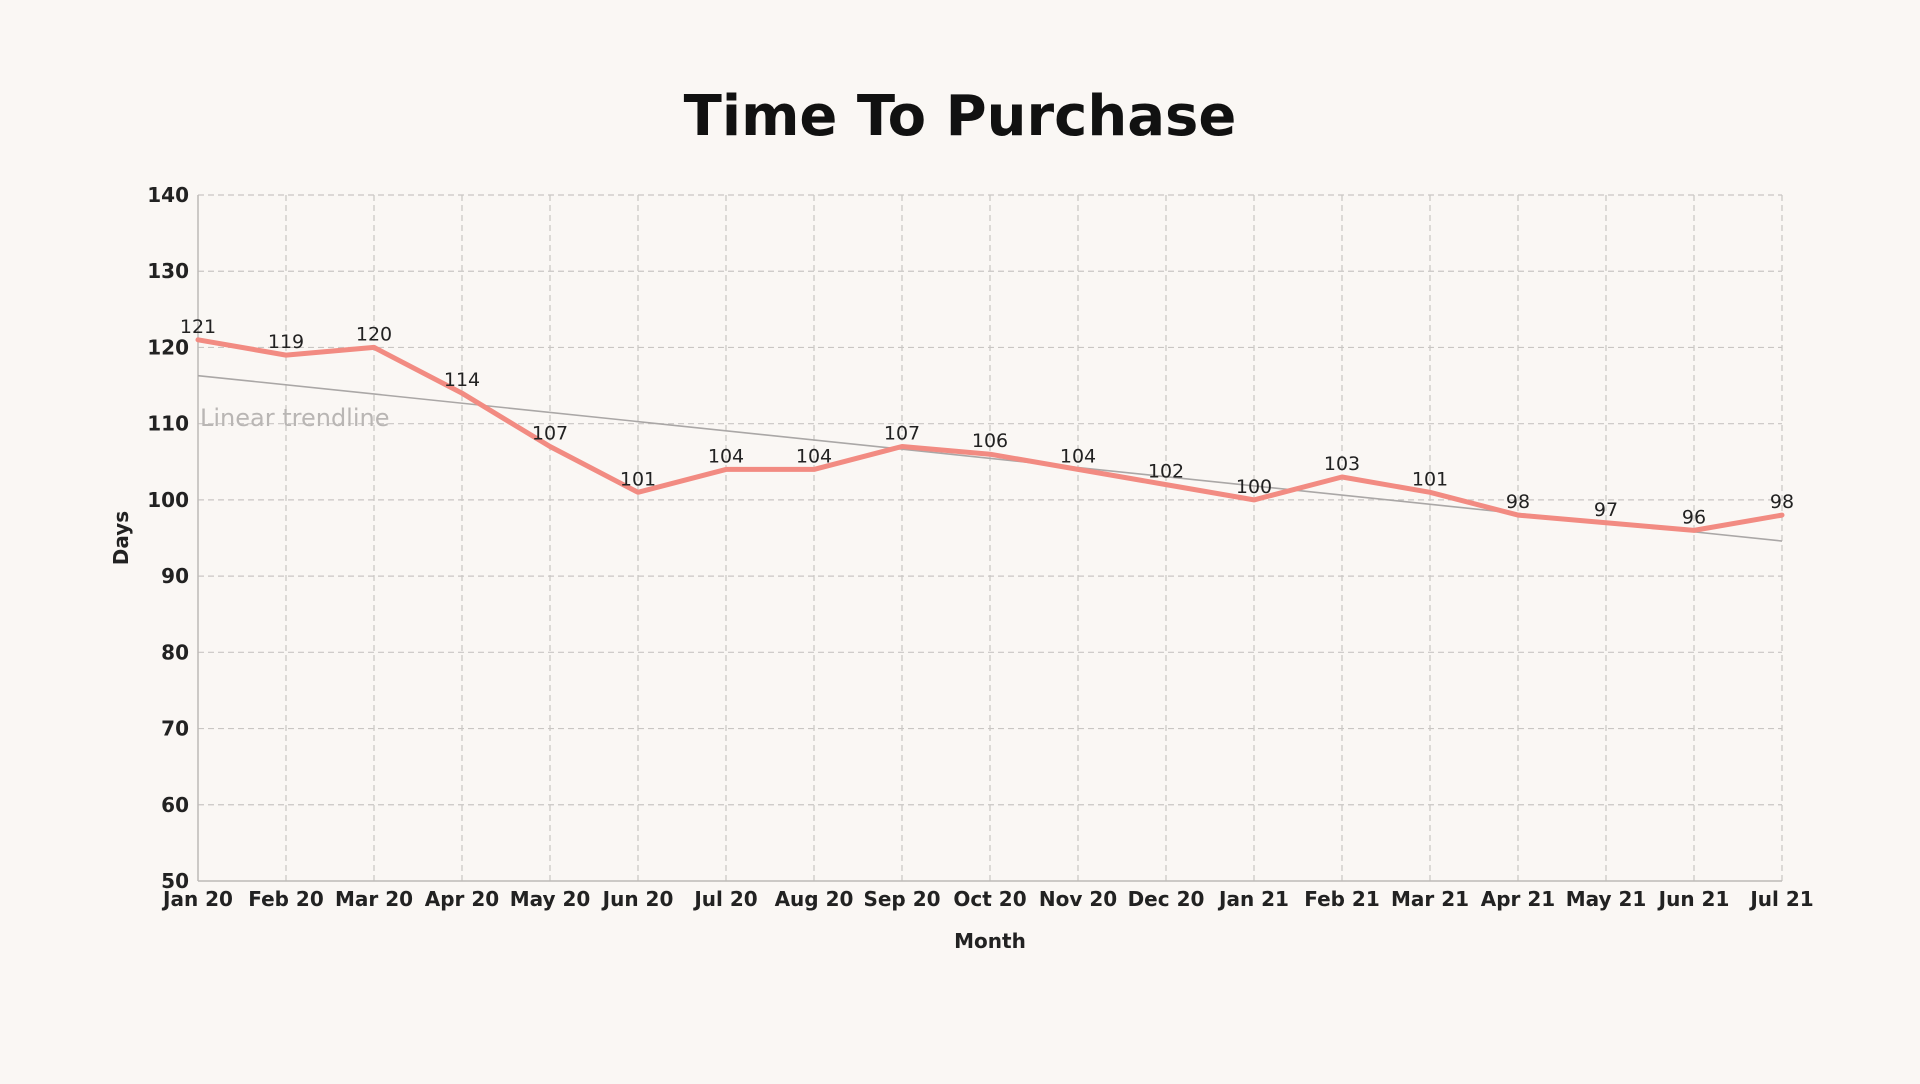 The image size is (1920, 1084). I want to click on x-tick-label: Sep 20, so click(901, 899).